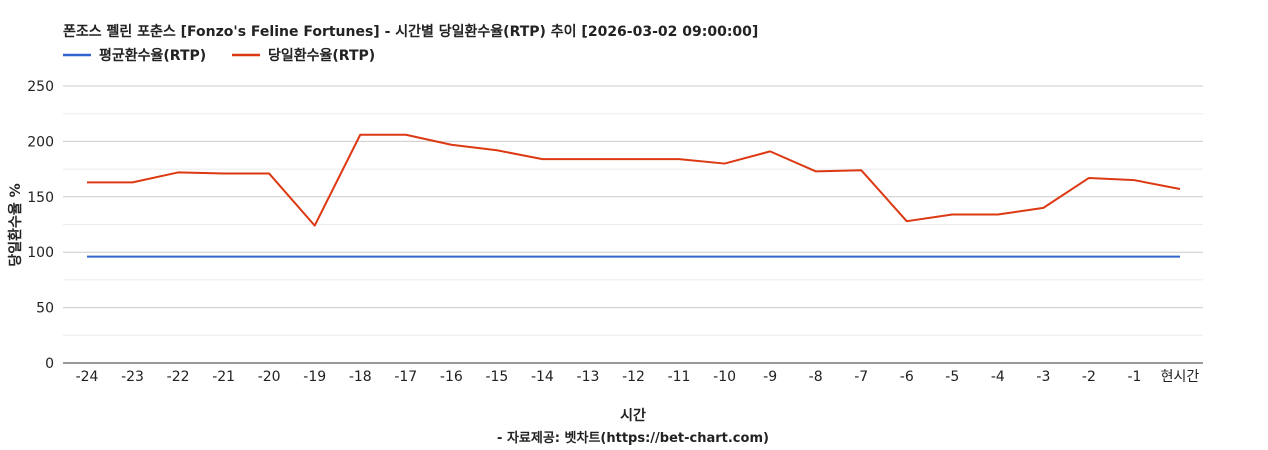  I want to click on x-tick-label: -7, so click(861, 377).